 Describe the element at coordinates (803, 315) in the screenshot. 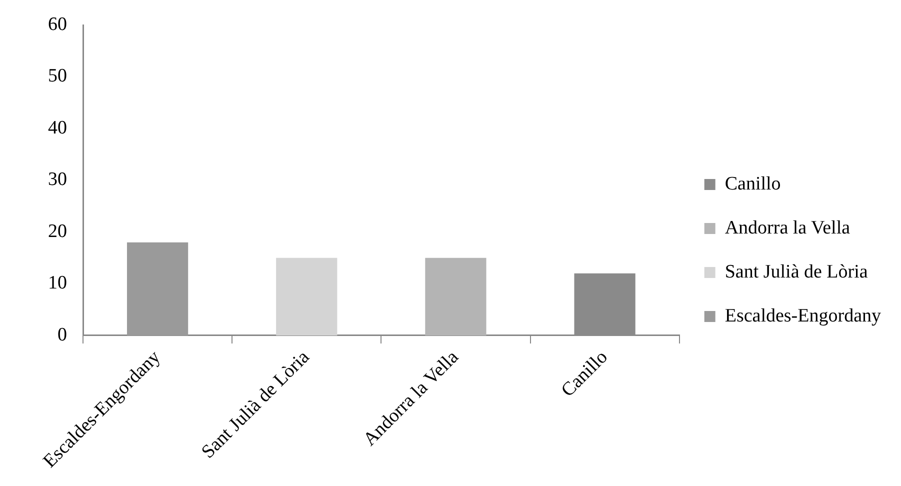

I see `legend-label: Escaldes-Engordany` at that location.